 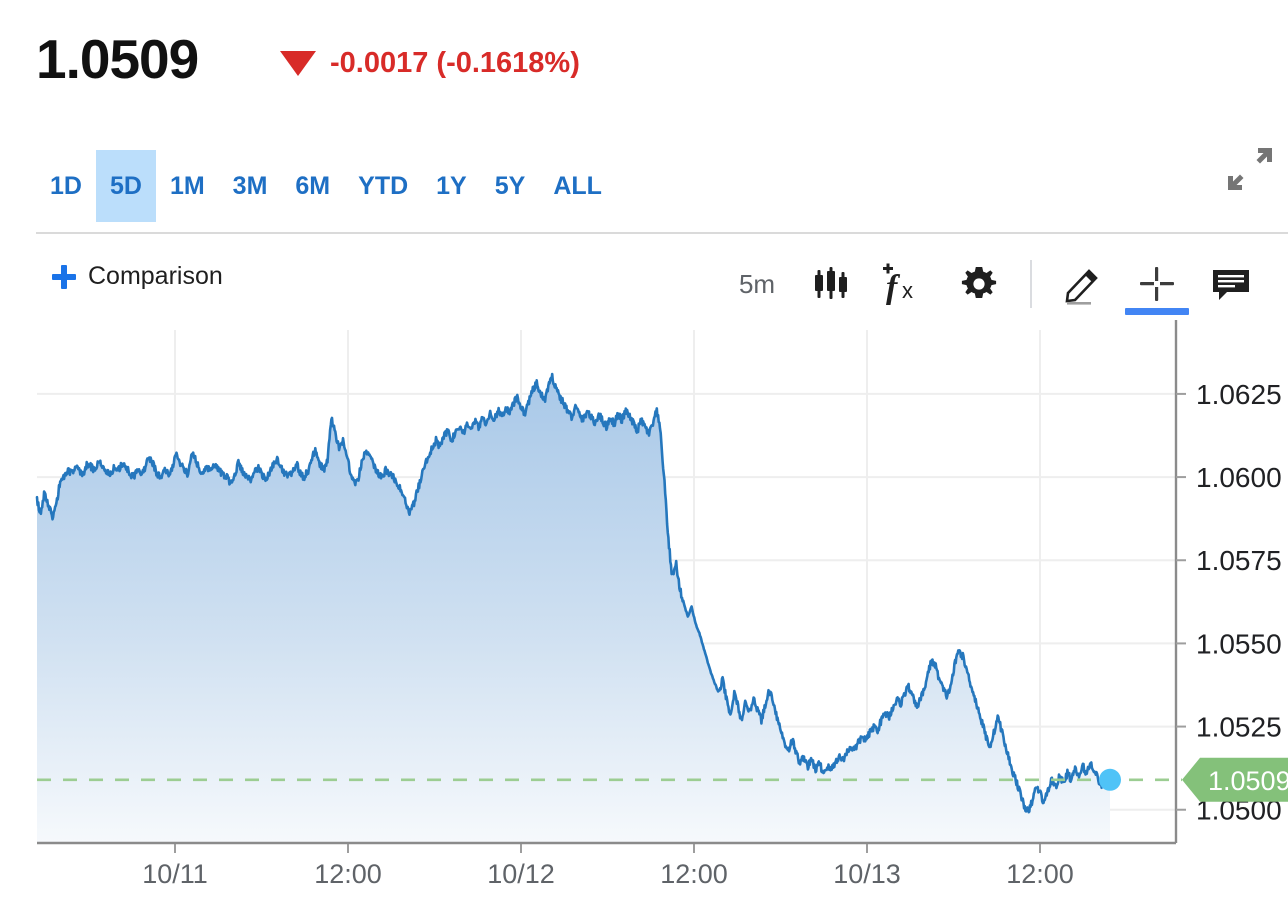 I want to click on range-tab-ytd: YTD, so click(x=383, y=185).